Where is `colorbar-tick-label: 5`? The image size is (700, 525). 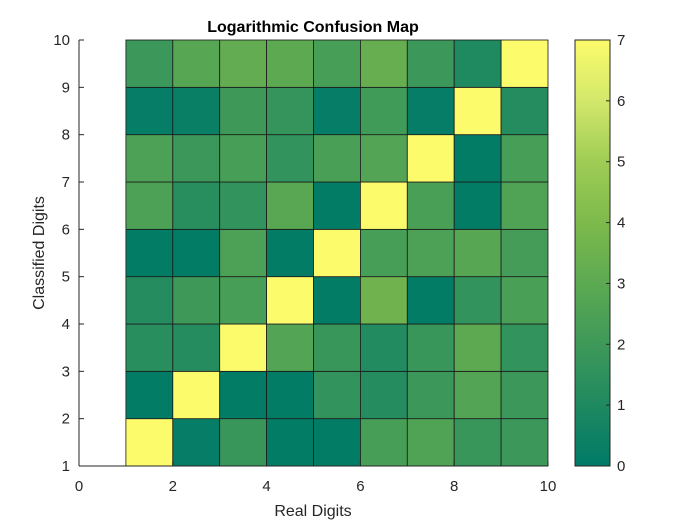
colorbar-tick-label: 5 is located at coordinates (621, 162).